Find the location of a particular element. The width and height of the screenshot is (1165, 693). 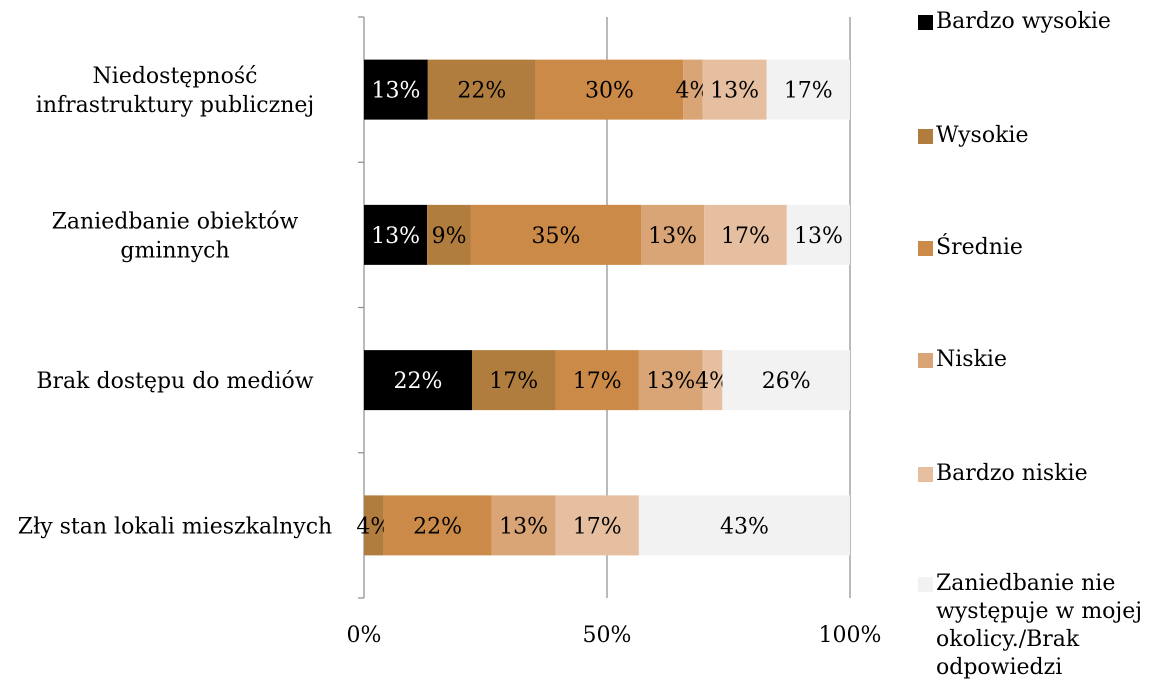

data-label-1-3: 13% is located at coordinates (672, 236).